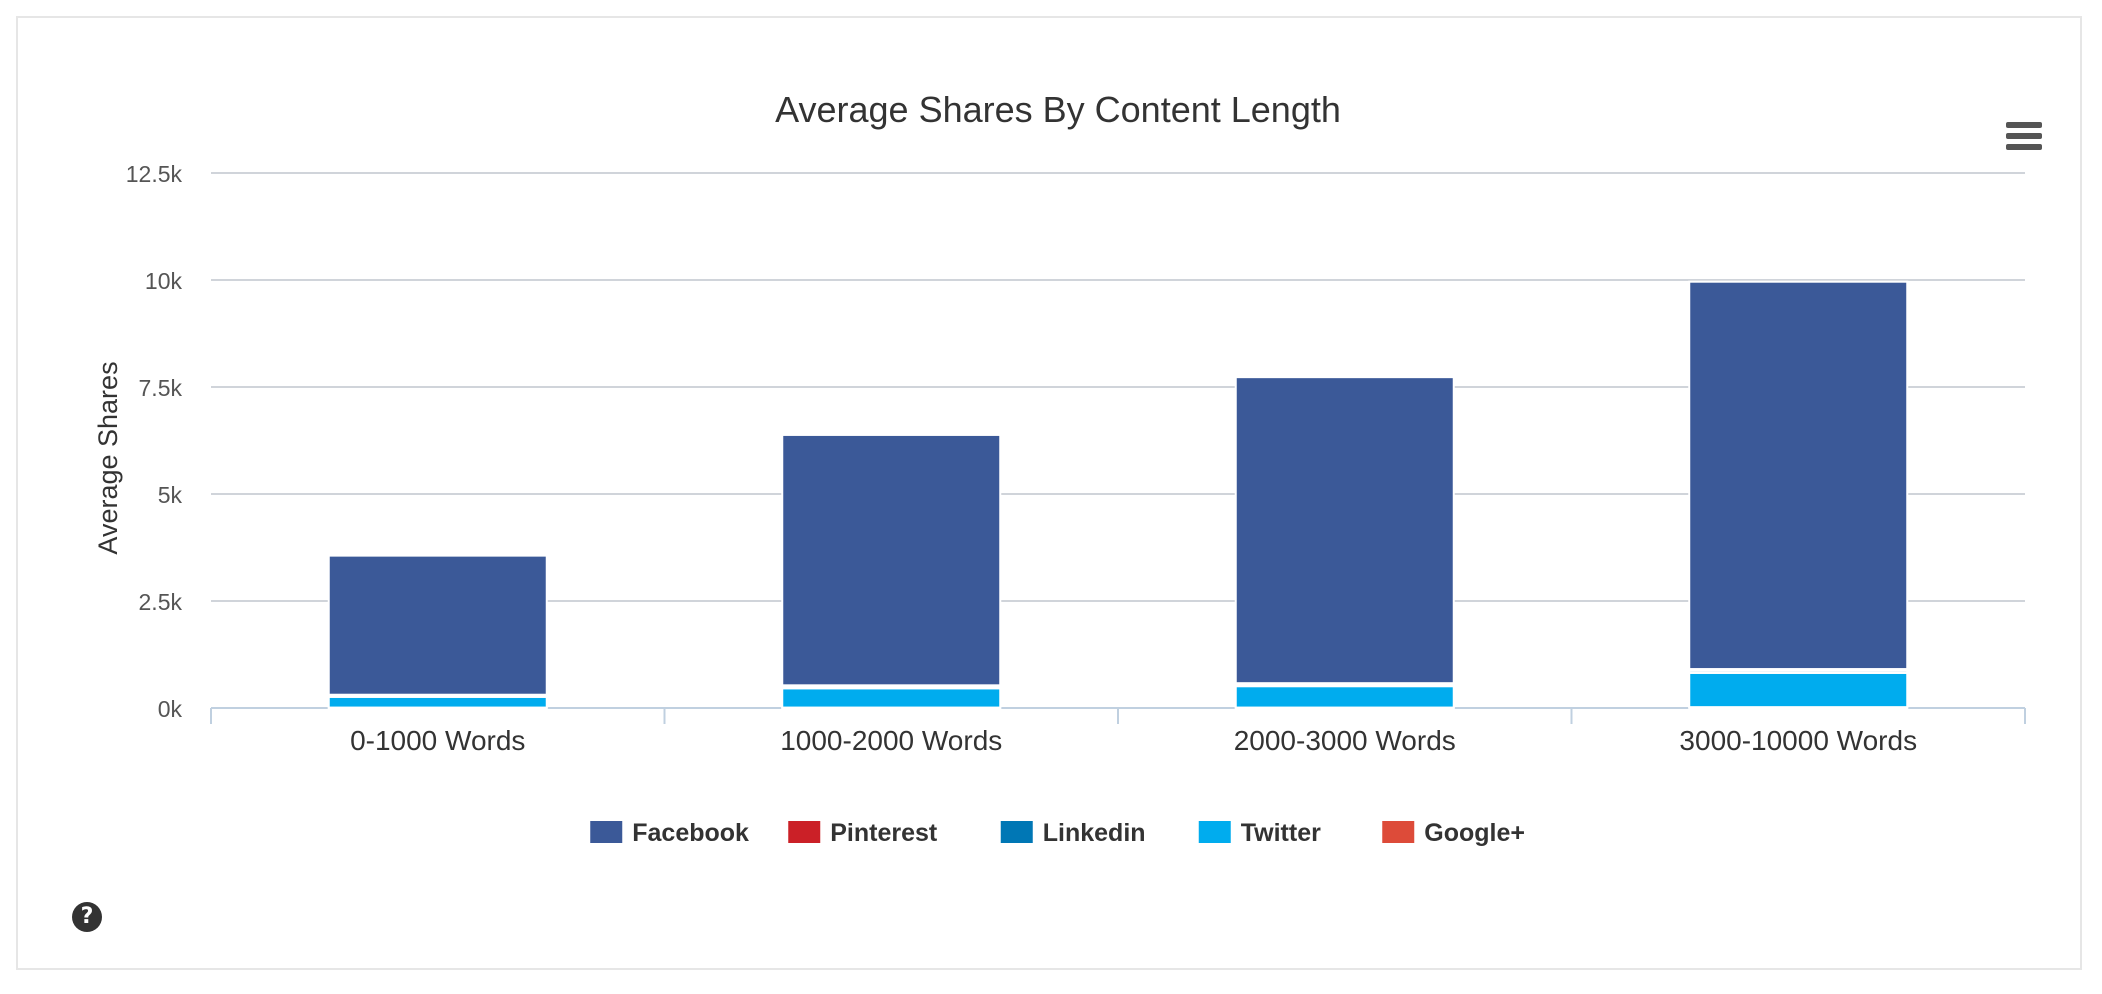 The width and height of the screenshot is (2102, 994). What do you see at coordinates (161, 388) in the screenshot?
I see `y-tick-label: 7.5k` at bounding box center [161, 388].